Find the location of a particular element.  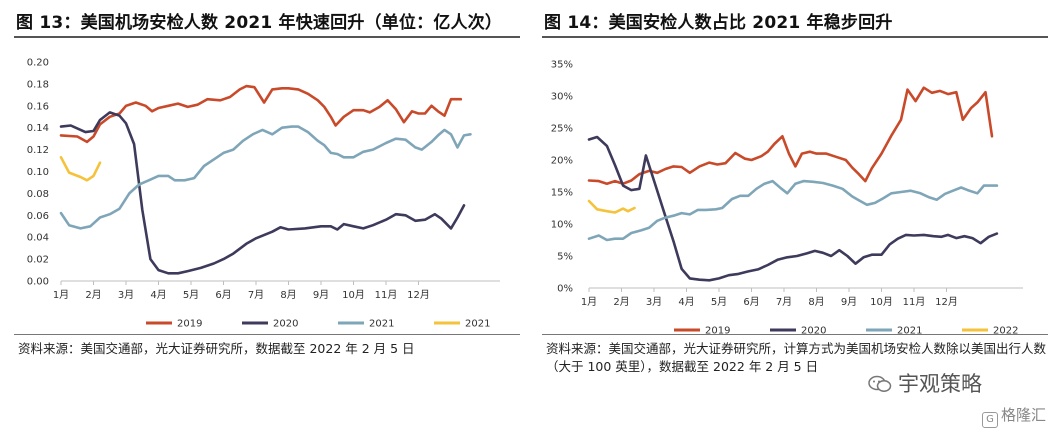

y-tick-label: 5% is located at coordinates (565, 257).